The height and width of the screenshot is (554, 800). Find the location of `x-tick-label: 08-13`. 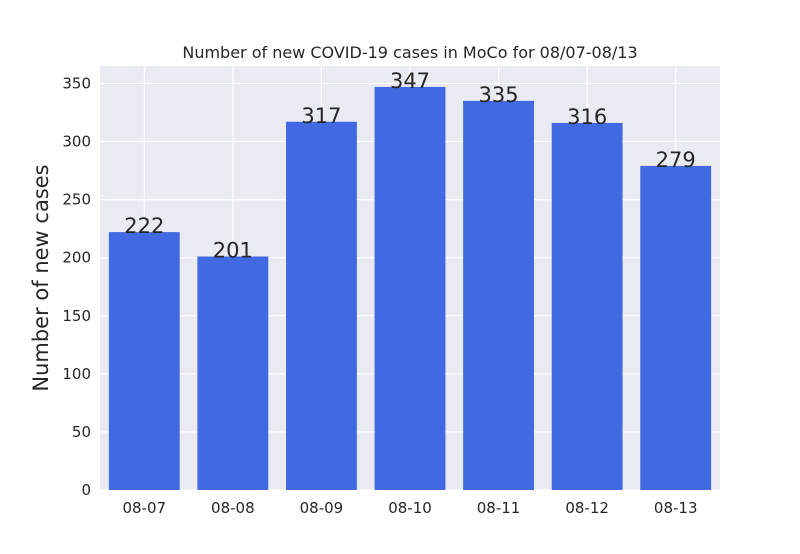

x-tick-label: 08-13 is located at coordinates (676, 508).